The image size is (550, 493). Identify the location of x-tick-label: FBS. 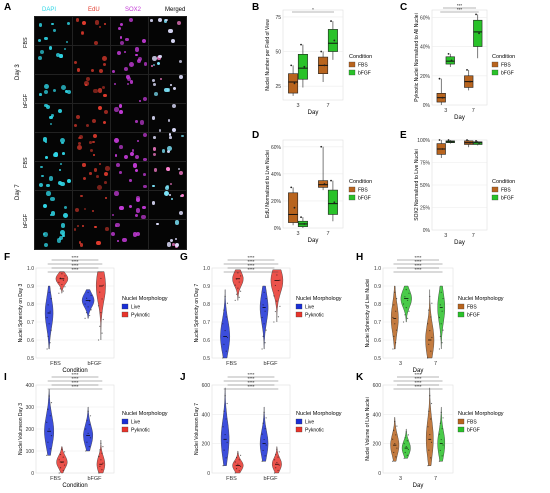
(55, 479).